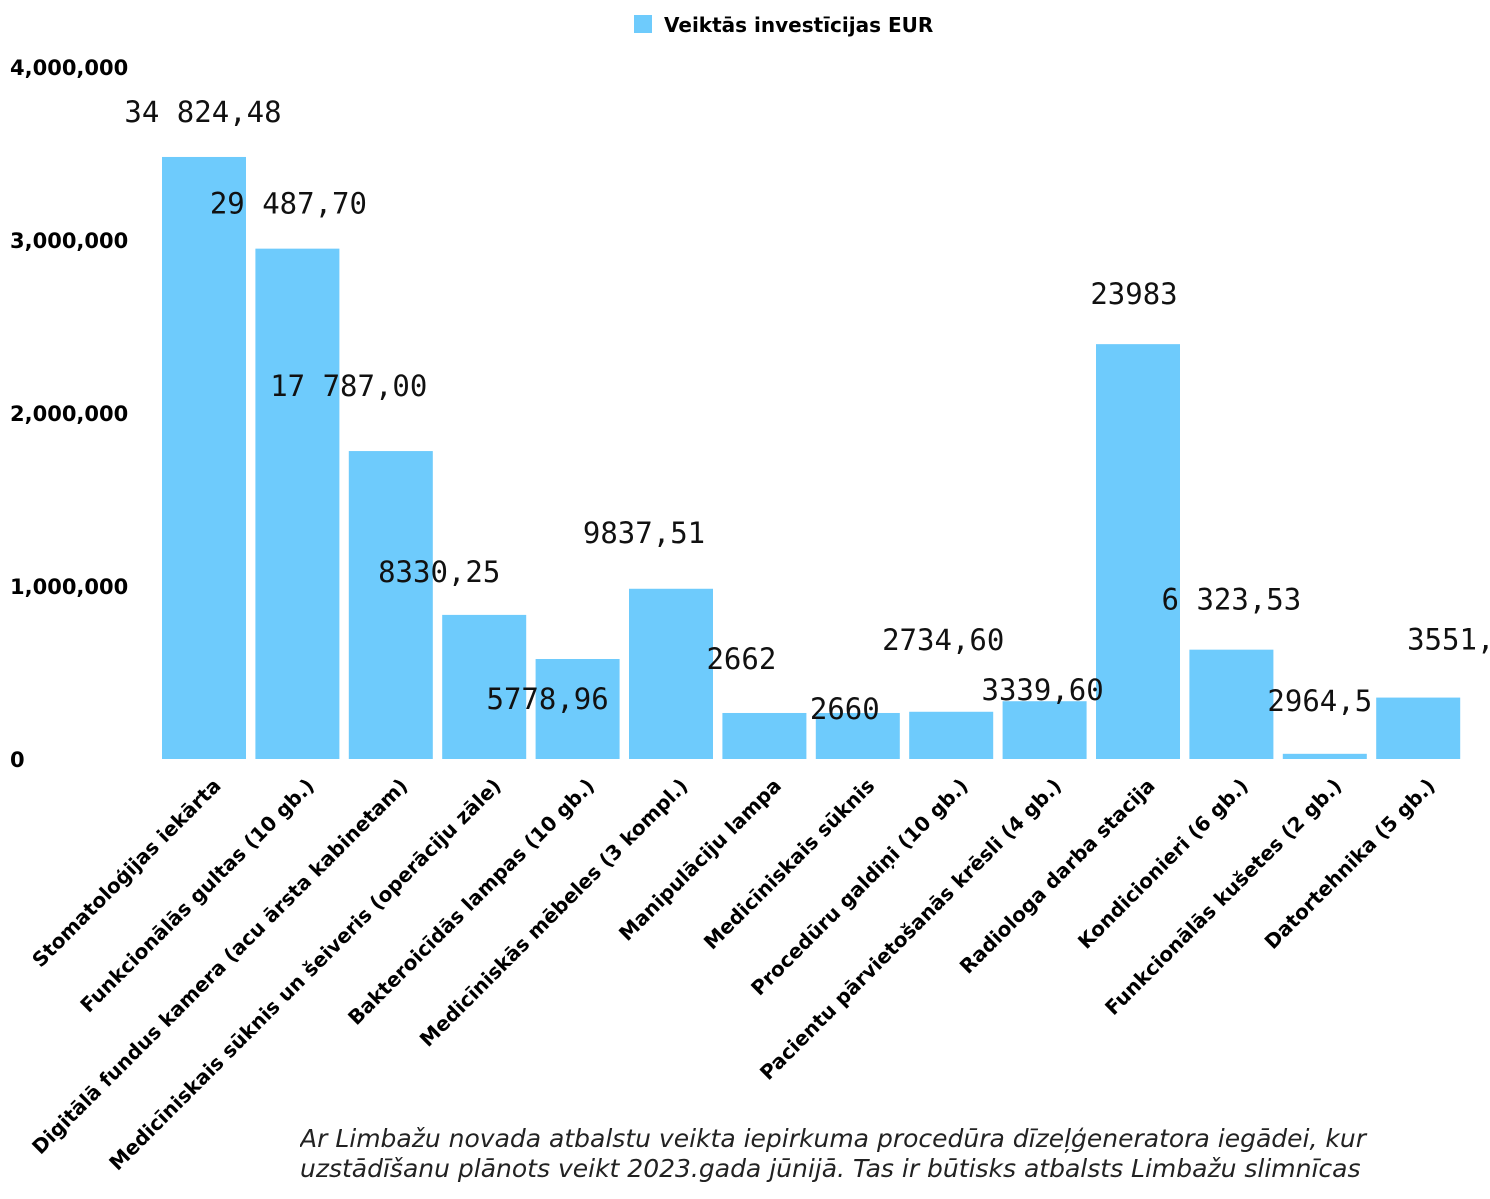 Image resolution: width=1490 pixels, height=1199 pixels. What do you see at coordinates (126, 873) in the screenshot?
I see `x-tick-label: Stomatoloģijas iekārta` at bounding box center [126, 873].